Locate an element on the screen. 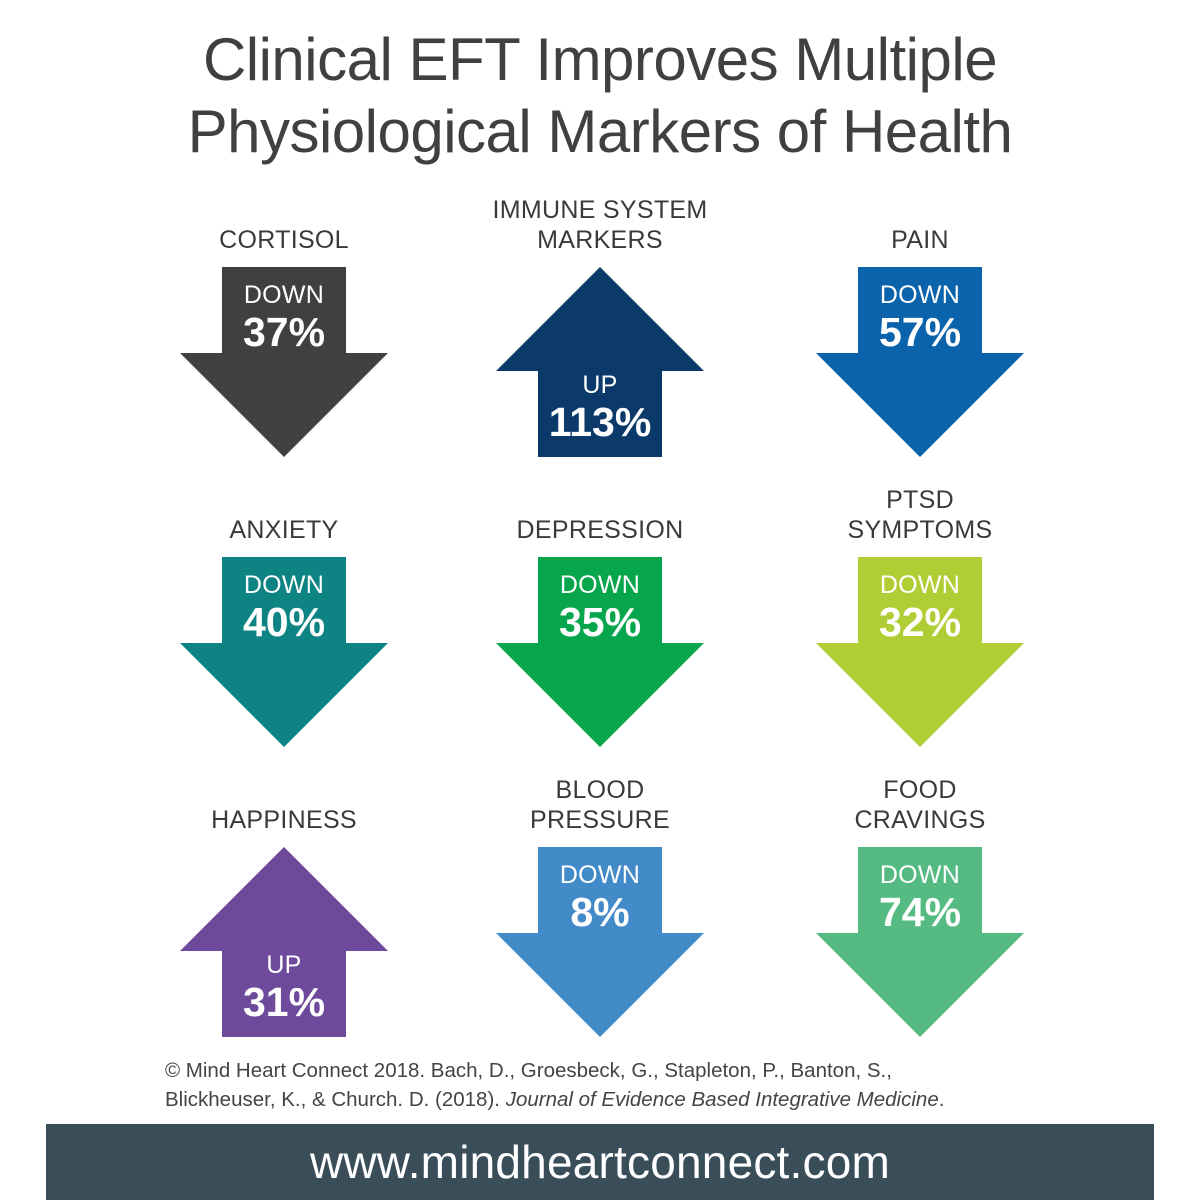  marker-label: ANXIETY is located at coordinates (284, 530).